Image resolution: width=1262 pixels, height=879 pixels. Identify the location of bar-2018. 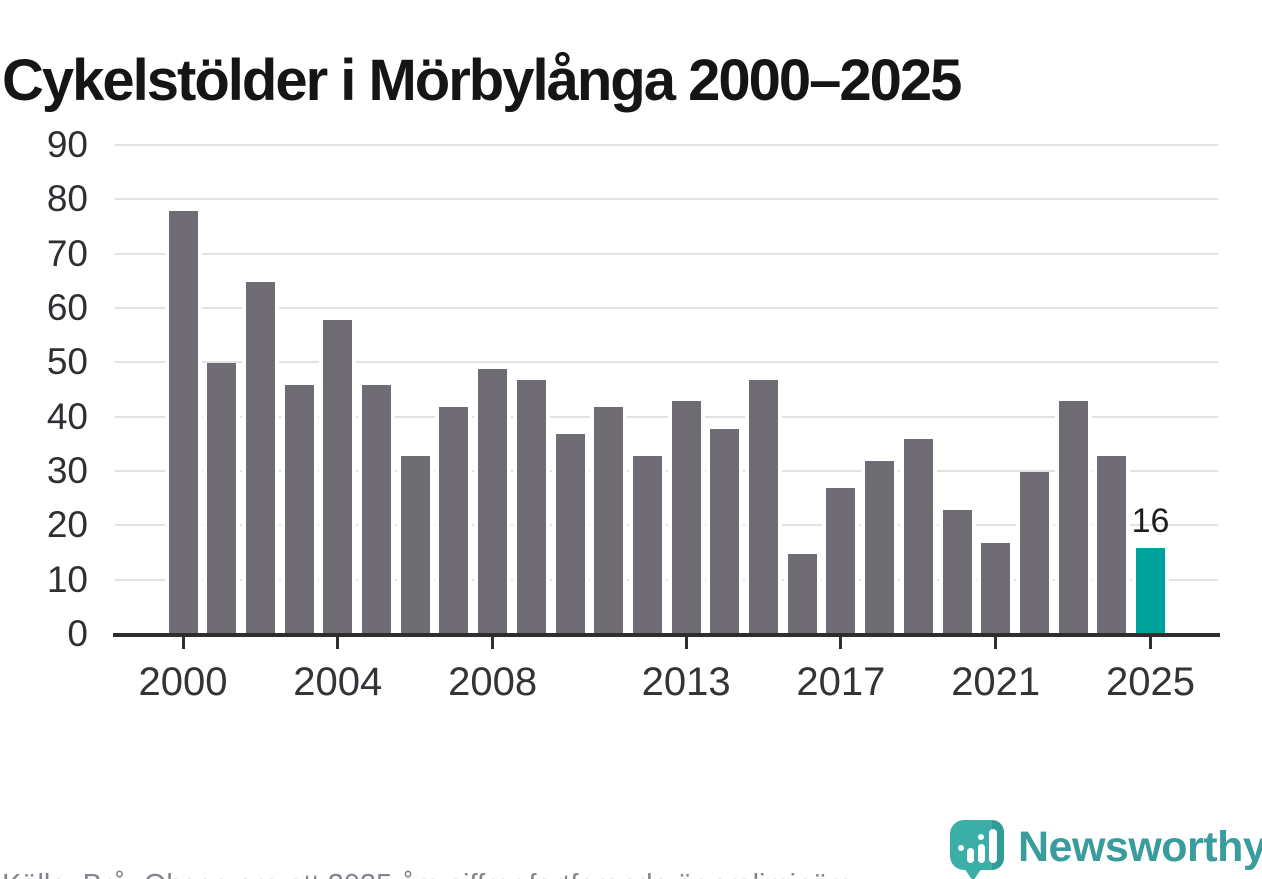
(880, 547).